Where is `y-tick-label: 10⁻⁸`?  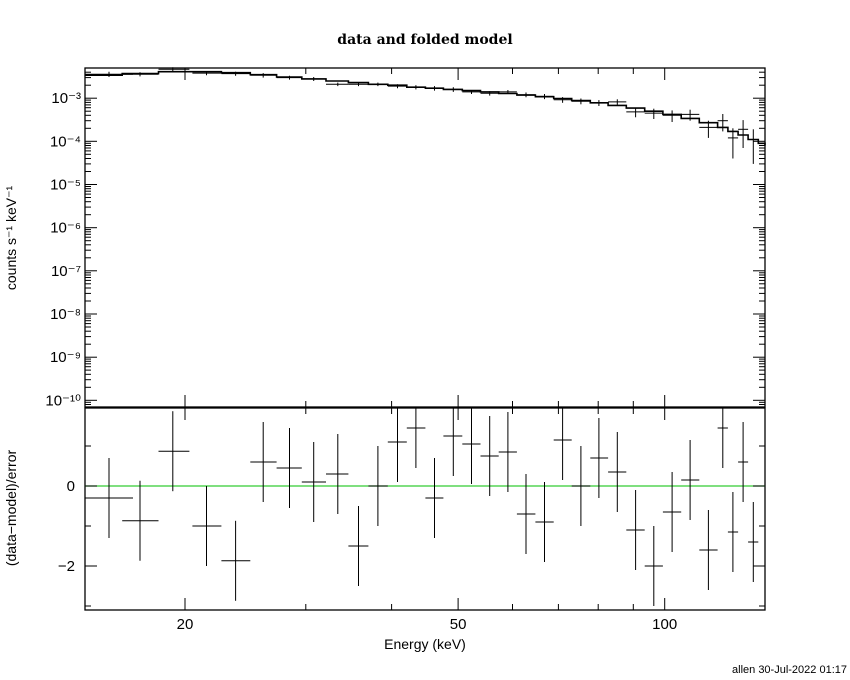
y-tick-label: 10⁻⁸ is located at coordinates (65, 314).